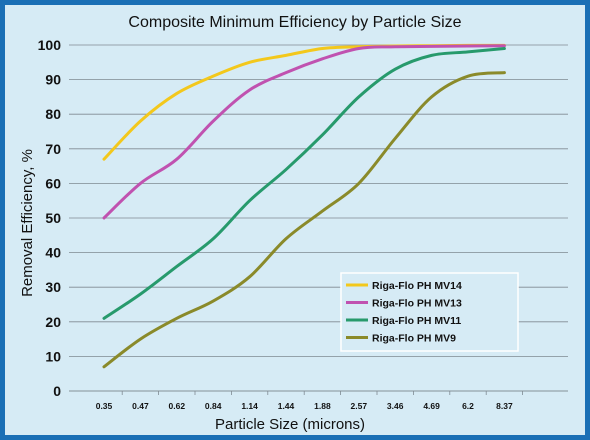 This screenshot has width=590, height=440. What do you see at coordinates (50, 45) in the screenshot?
I see `y-tick-label: 100` at bounding box center [50, 45].